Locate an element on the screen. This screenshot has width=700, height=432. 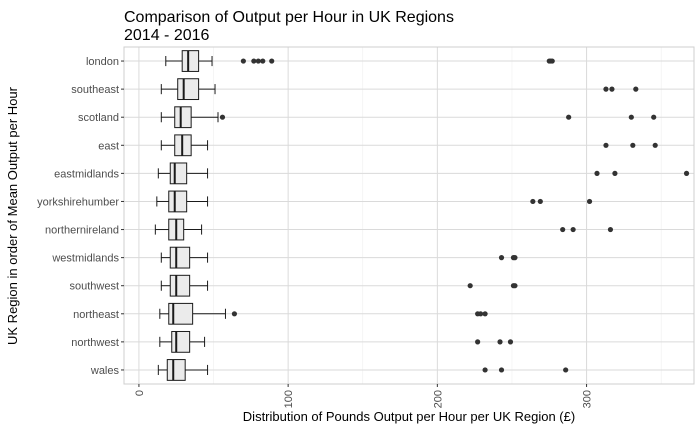
y-tick-label: westmidlands is located at coordinates (85, 259).